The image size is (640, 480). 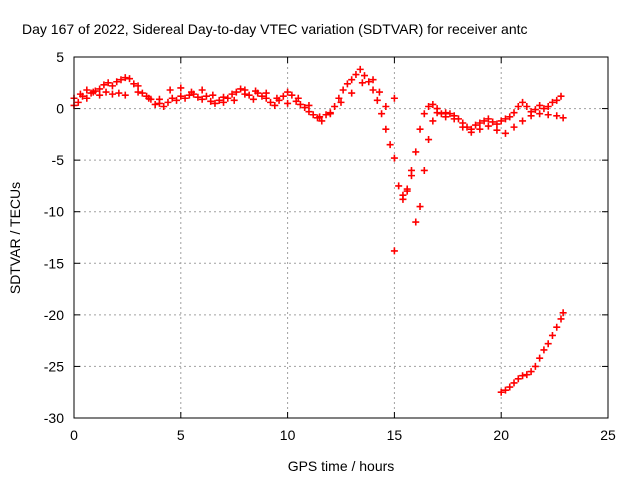 I want to click on series-late-descending-trace, so click(x=532, y=352).